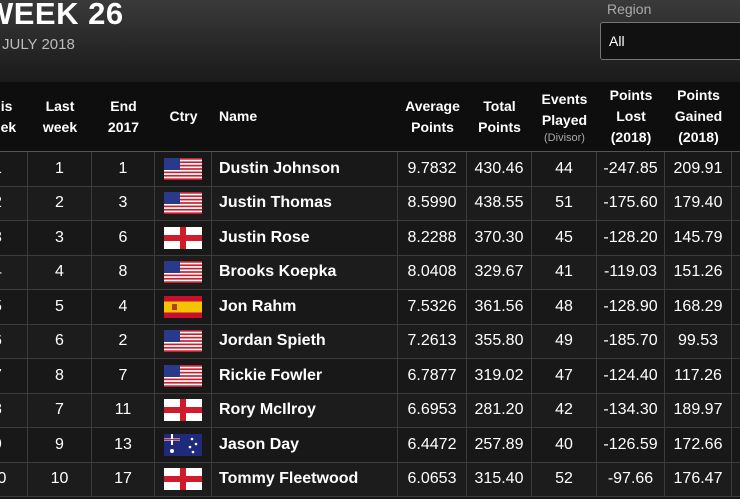  I want to click on cell: Justin Rose, so click(305, 238).